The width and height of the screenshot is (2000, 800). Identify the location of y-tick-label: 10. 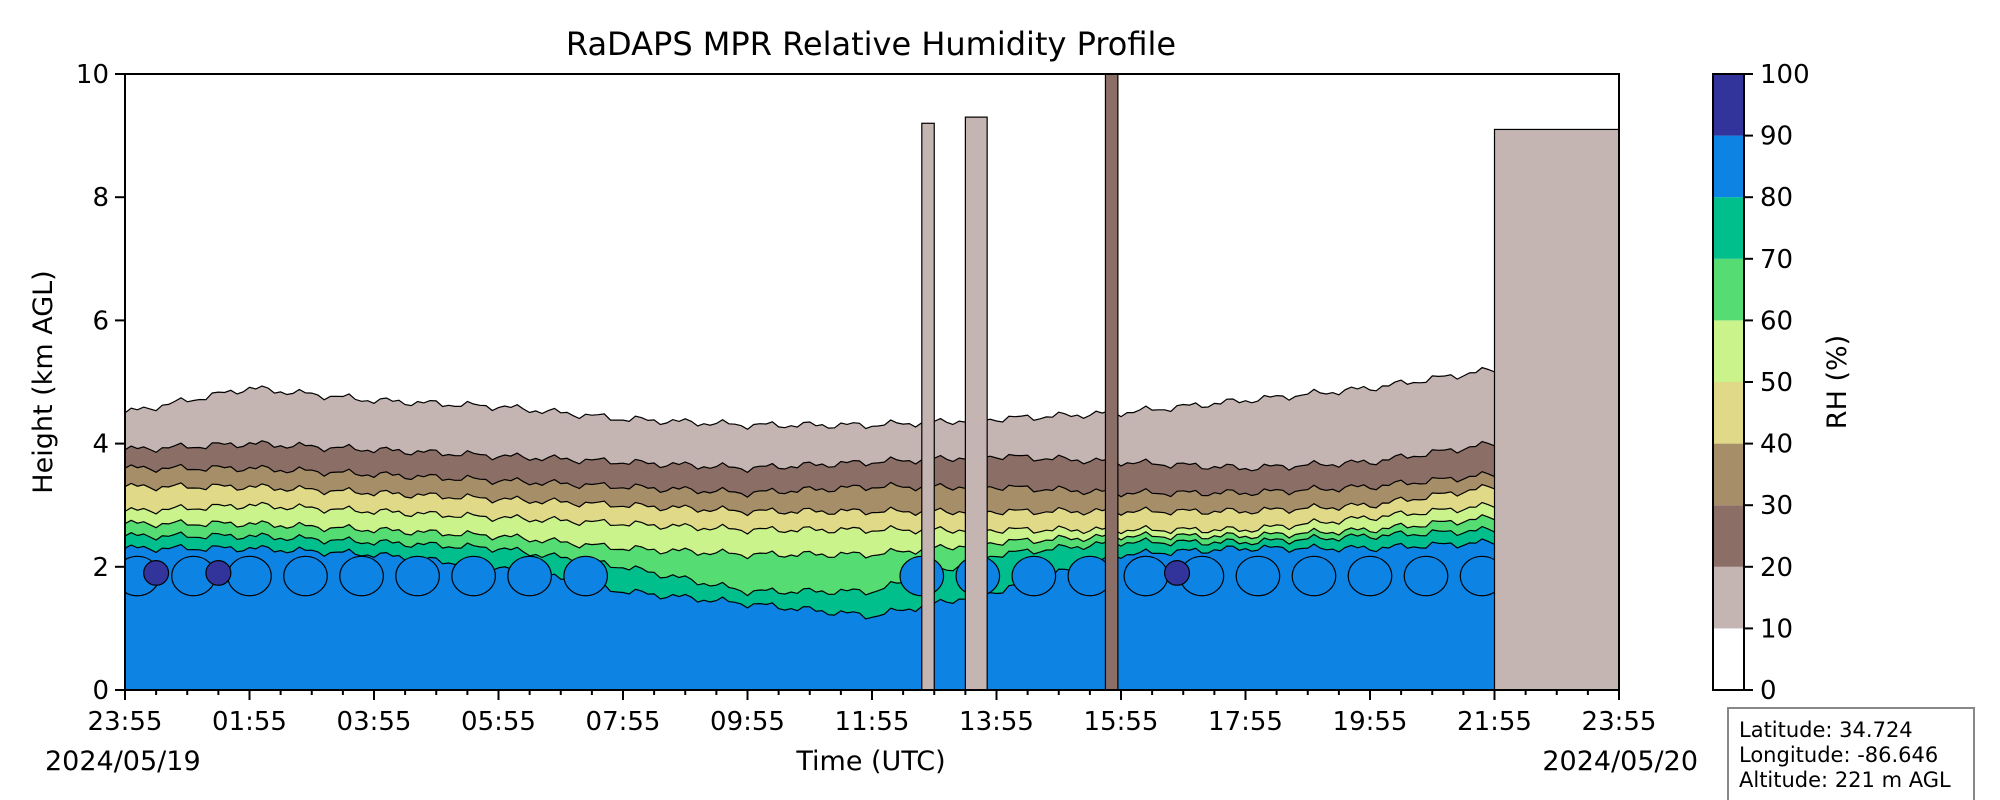
(92, 75).